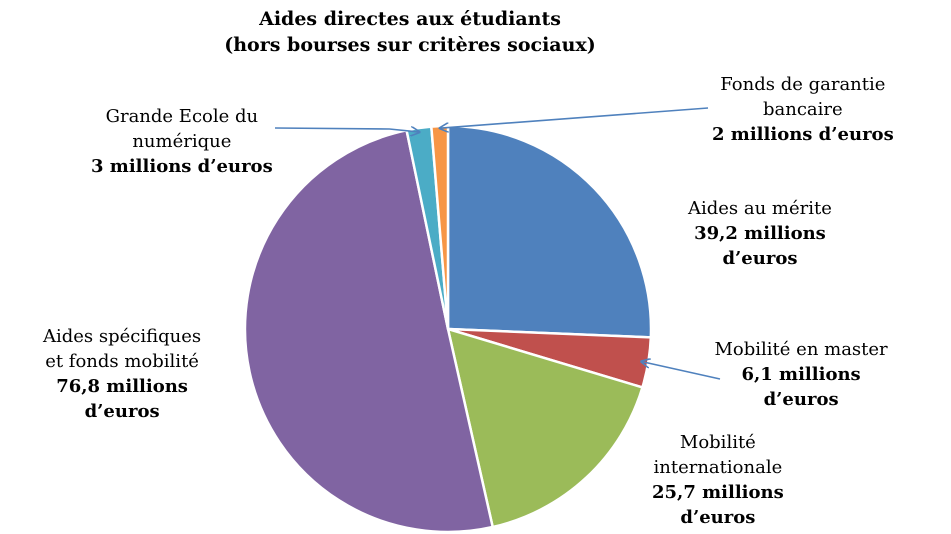  Describe the element at coordinates (122, 361) in the screenshot. I see `label-category-line: et fonds mobilité` at that location.